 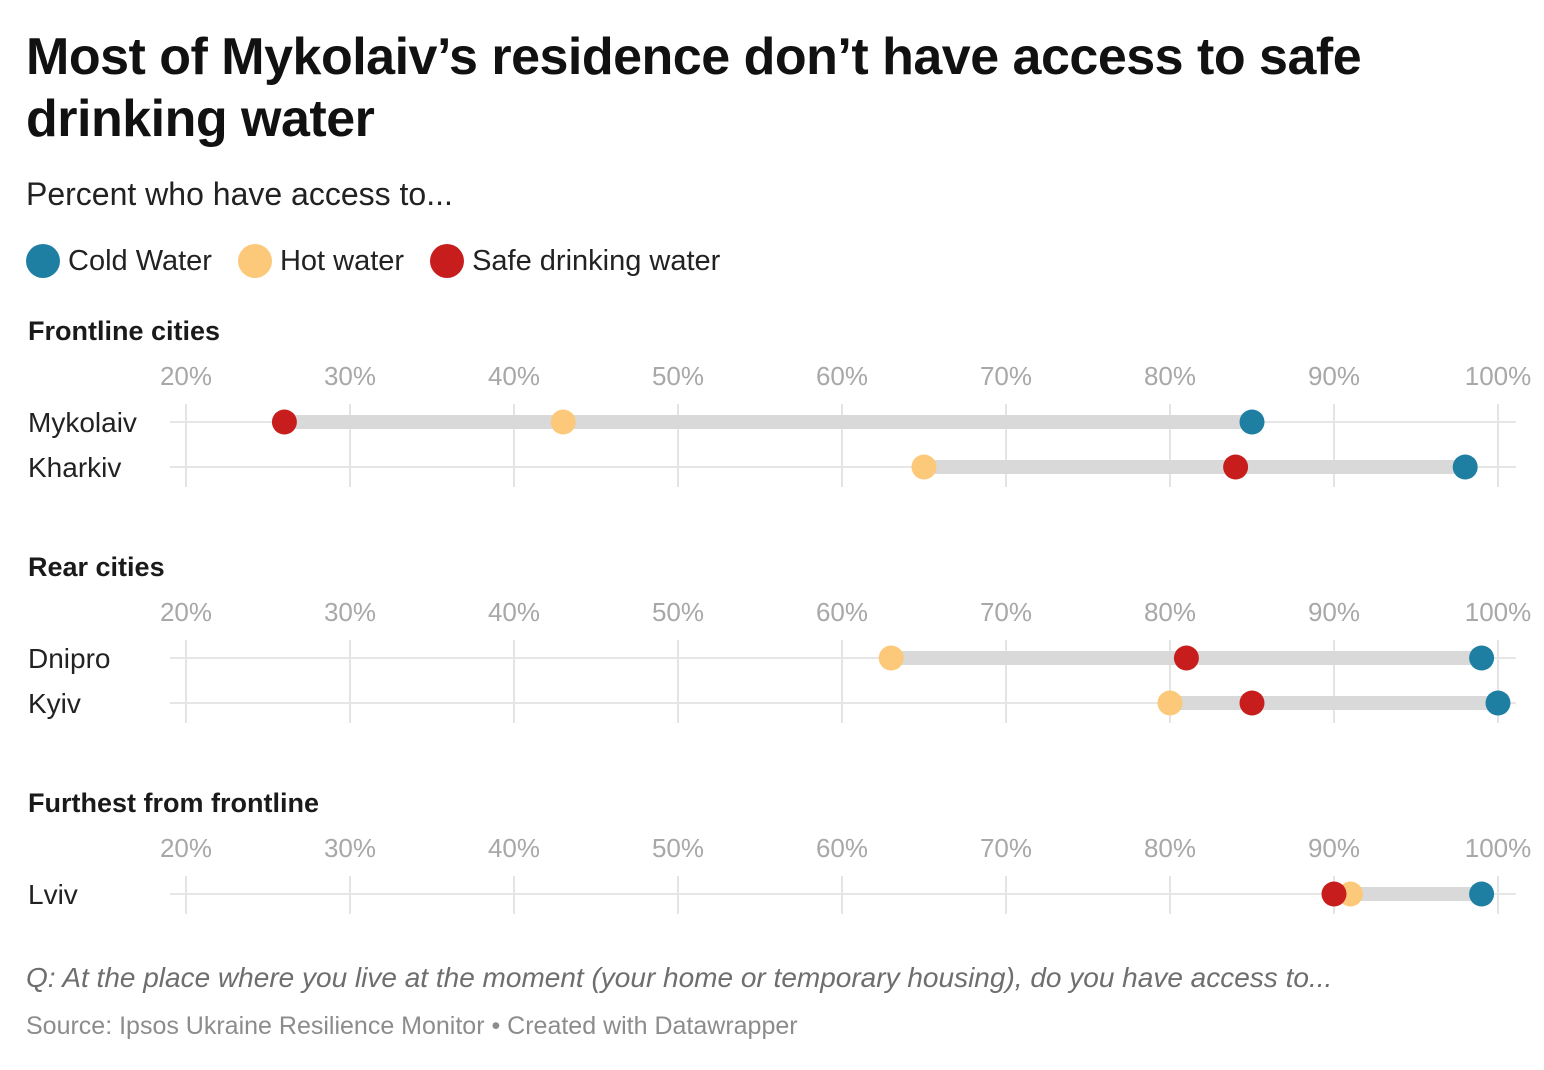 I want to click on tick-label-frontline-cities-30: 30%, so click(x=350, y=376).